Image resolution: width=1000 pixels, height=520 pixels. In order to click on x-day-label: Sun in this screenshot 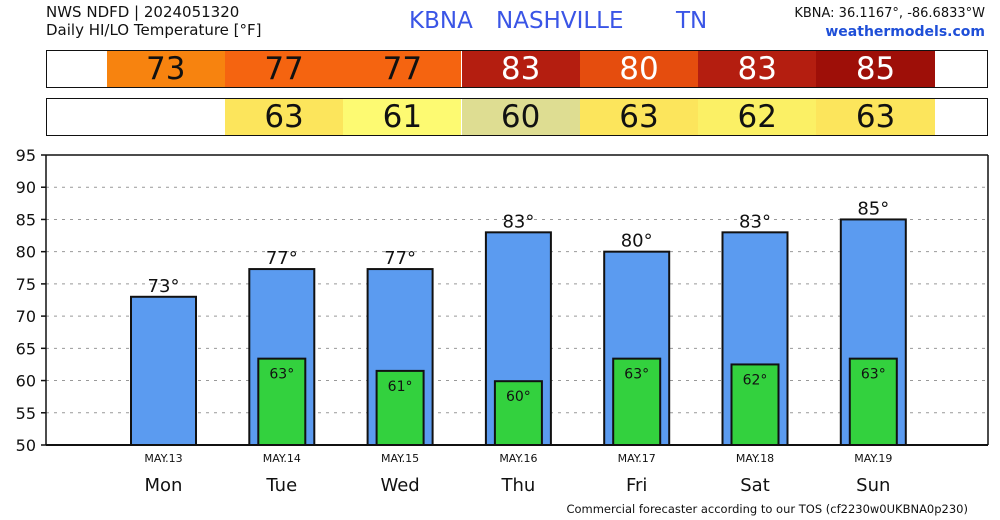, I will do `click(873, 485)`.